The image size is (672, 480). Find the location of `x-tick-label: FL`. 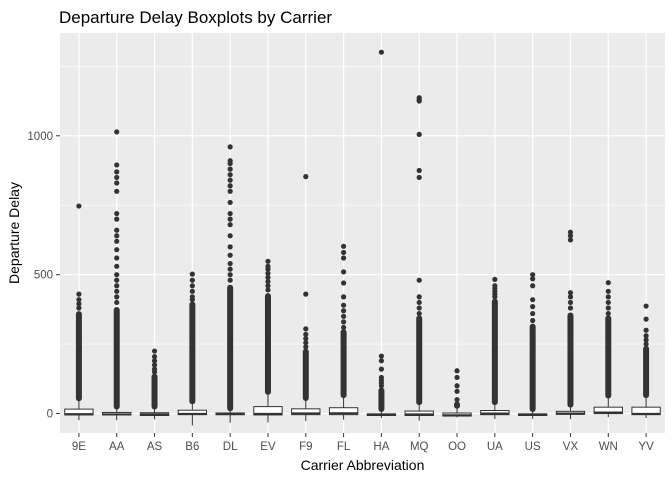

x-tick-label: FL is located at coordinates (344, 447).